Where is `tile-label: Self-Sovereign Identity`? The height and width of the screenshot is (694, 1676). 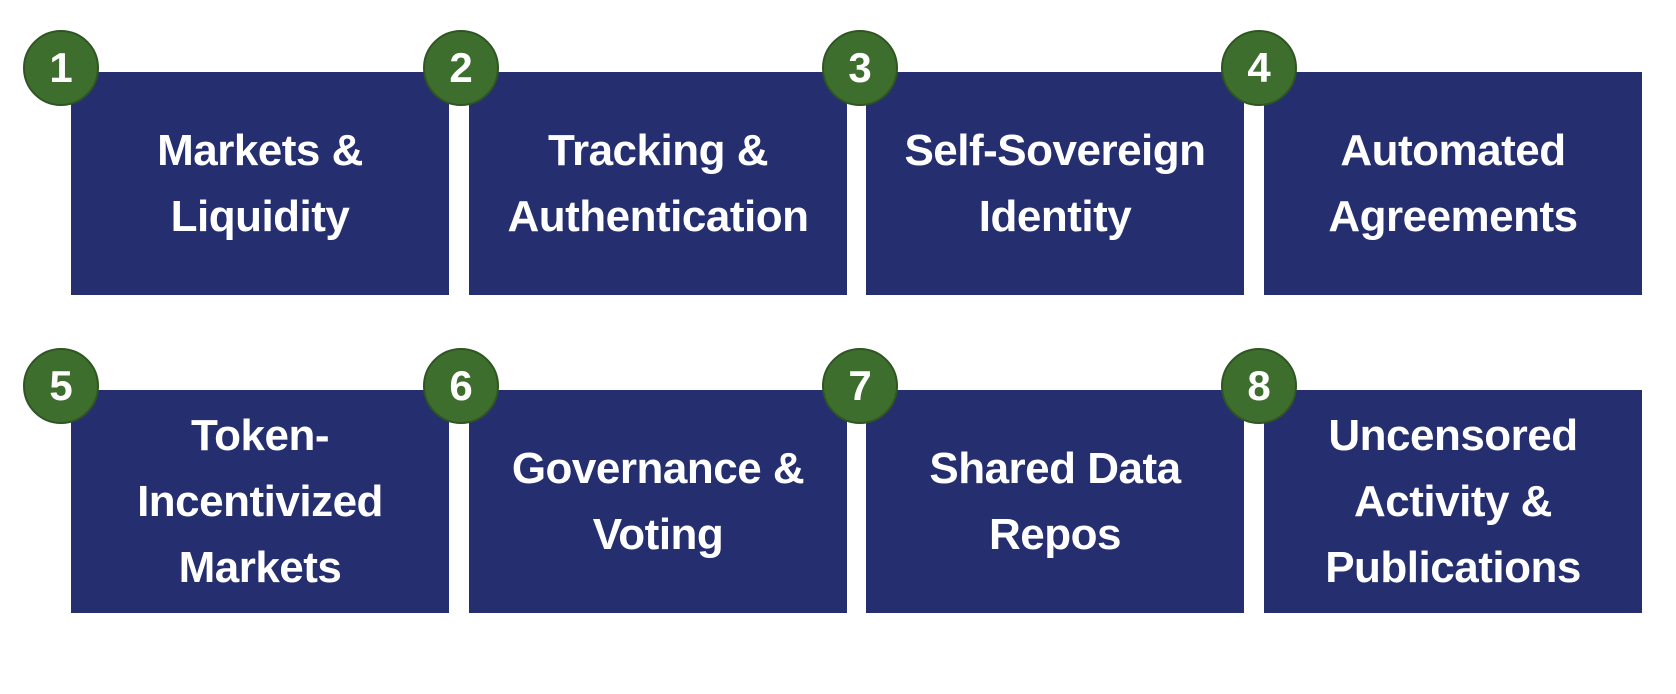
tile-label: Self-Sovereign Identity is located at coordinates (1055, 183).